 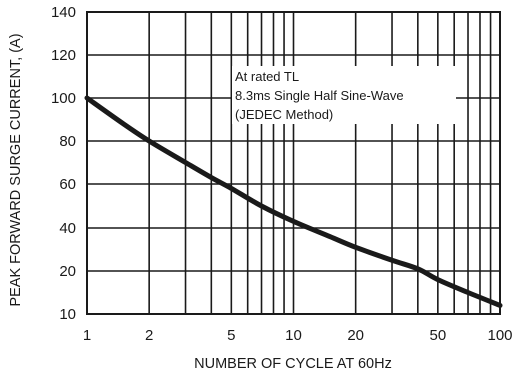 I want to click on y-tick-label: 80, so click(x=67, y=141).